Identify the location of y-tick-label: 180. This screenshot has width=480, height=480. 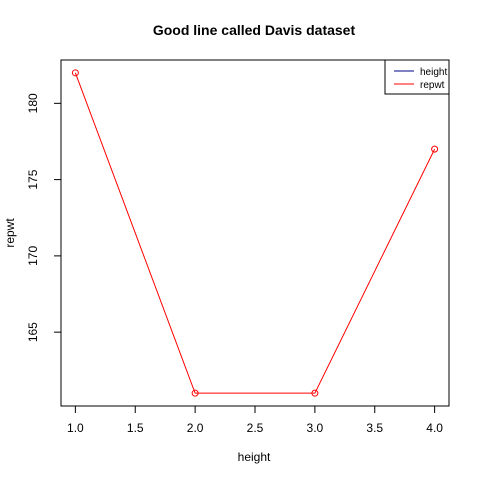
(33, 103).